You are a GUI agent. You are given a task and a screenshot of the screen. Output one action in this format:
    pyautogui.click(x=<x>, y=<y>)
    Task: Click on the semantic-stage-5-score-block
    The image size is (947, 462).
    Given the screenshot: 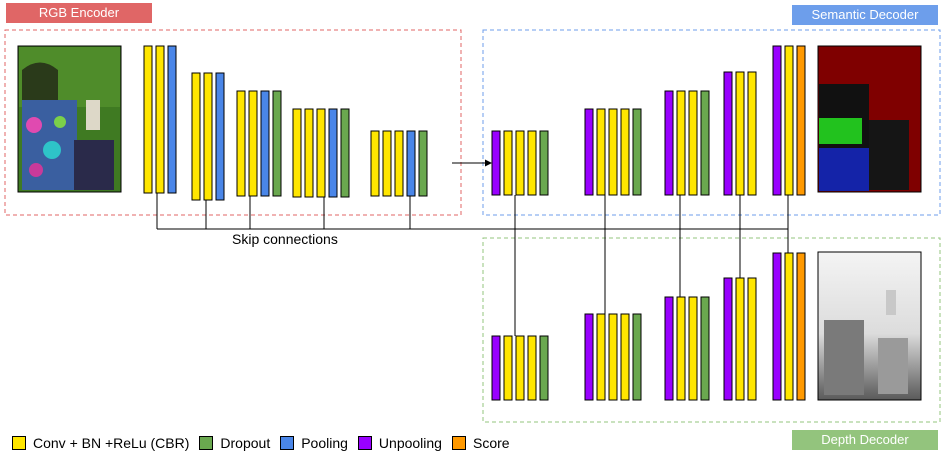 What is the action you would take?
    pyautogui.click(x=801, y=120)
    